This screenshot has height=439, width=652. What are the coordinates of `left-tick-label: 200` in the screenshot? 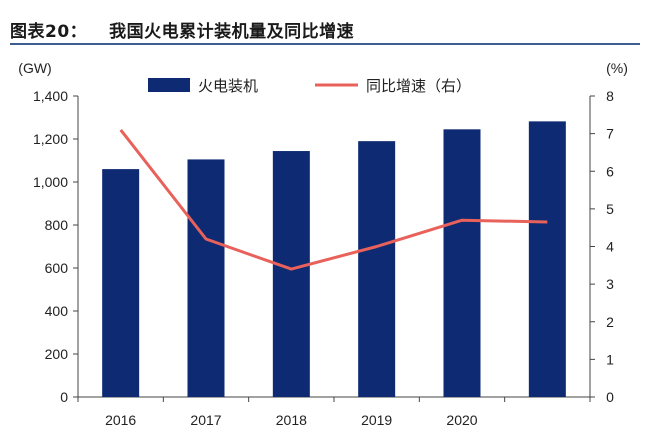 It's located at (57, 354).